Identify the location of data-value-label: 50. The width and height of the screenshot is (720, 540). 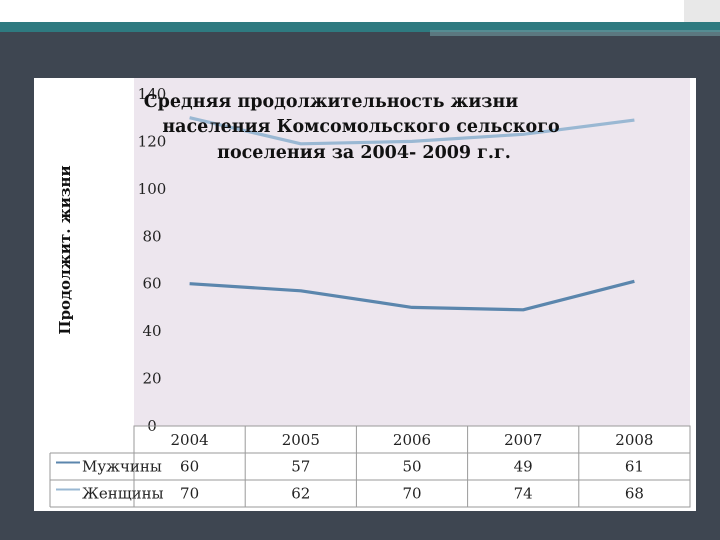
(411, 467).